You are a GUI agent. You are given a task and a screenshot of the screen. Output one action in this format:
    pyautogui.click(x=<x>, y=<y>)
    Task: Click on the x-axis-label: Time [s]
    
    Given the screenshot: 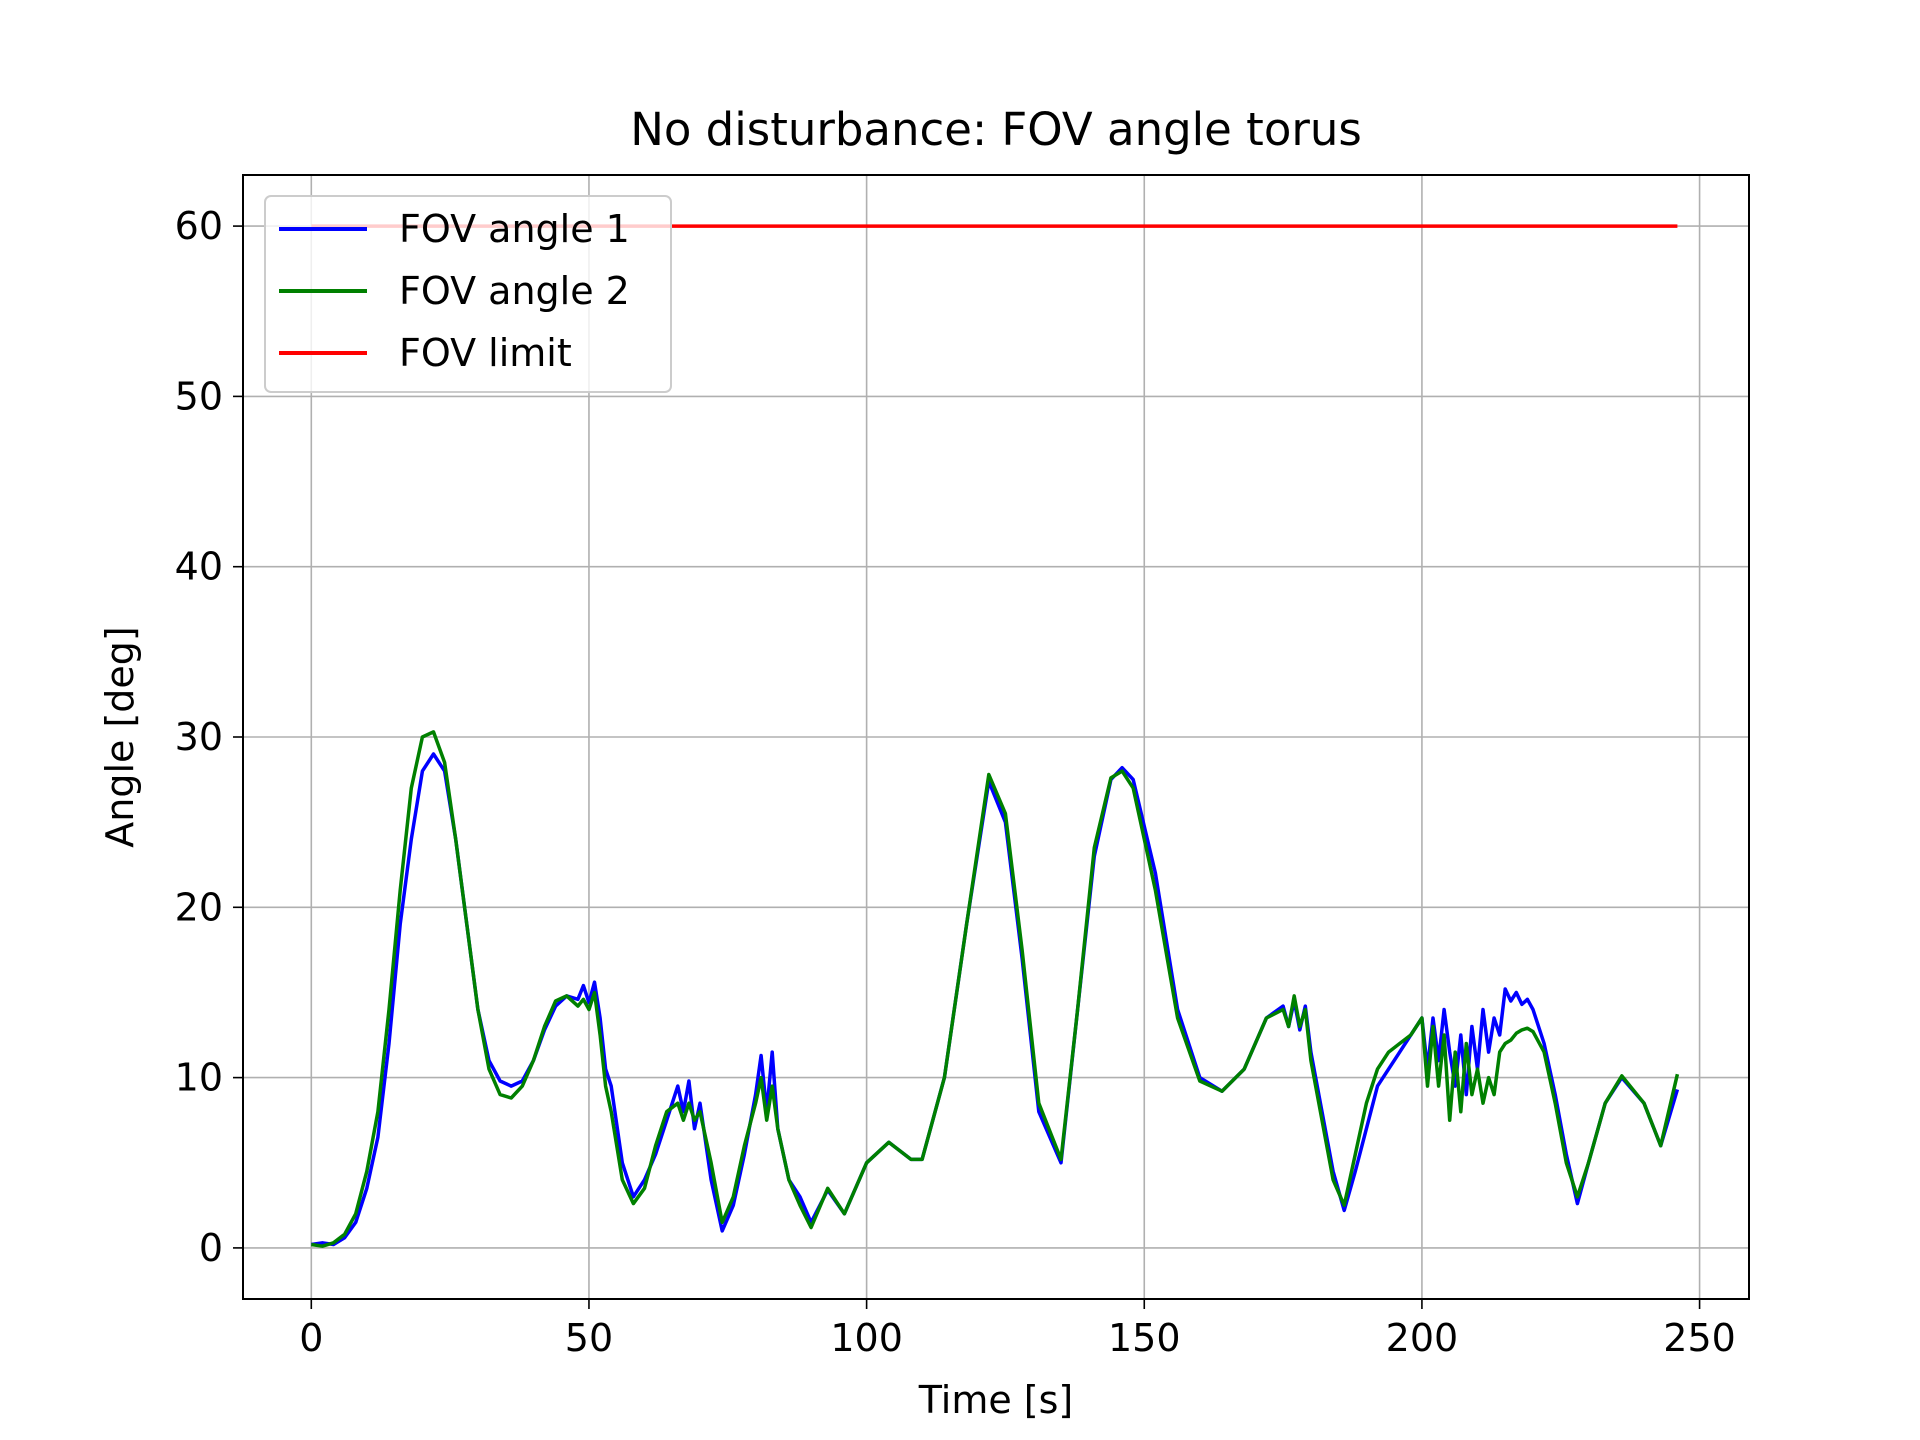 What is the action you would take?
    pyautogui.click(x=996, y=1400)
    